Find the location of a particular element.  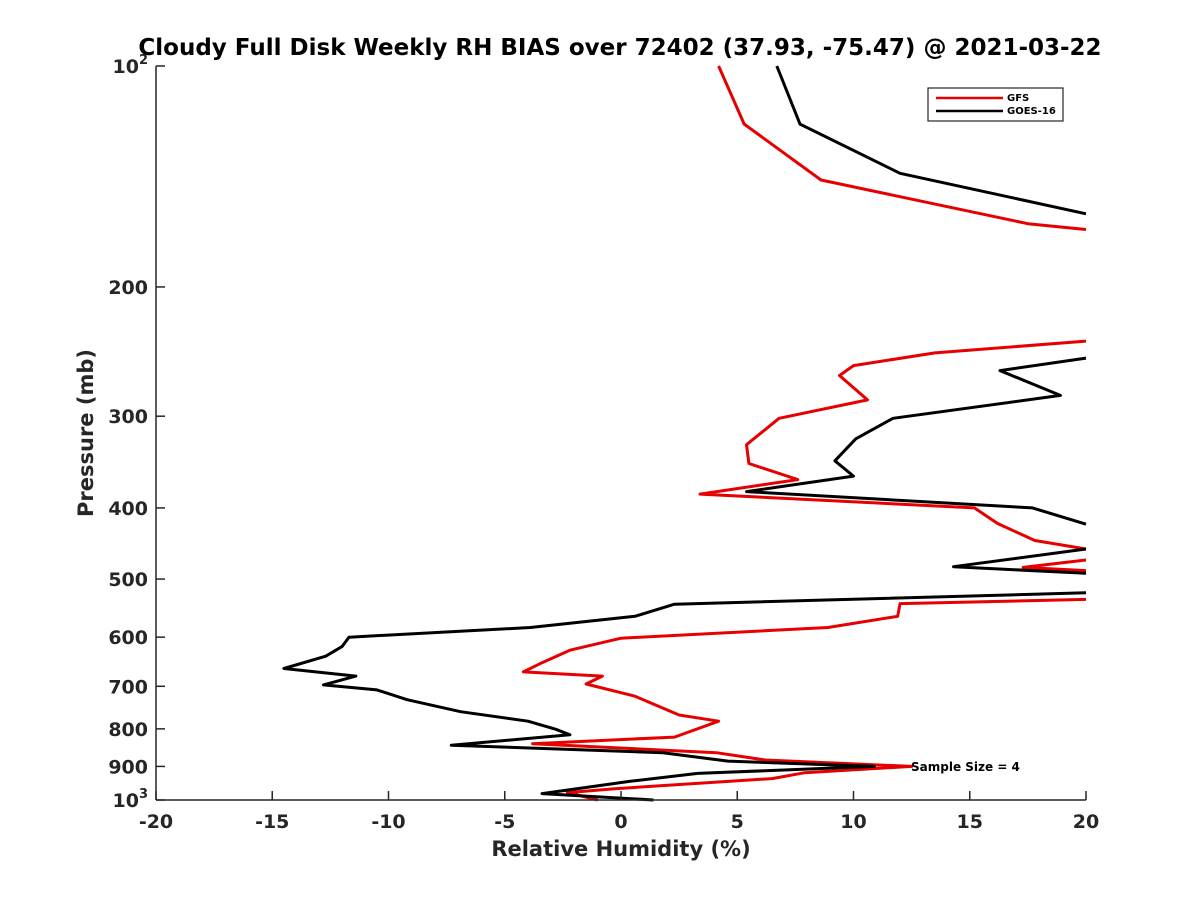

x-tick-label: 15 is located at coordinates (970, 822).